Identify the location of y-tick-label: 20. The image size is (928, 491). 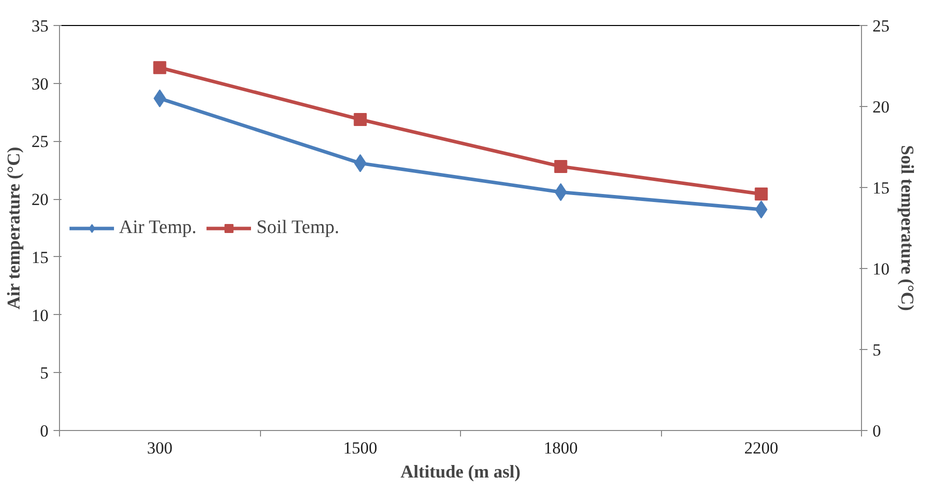
(40, 200).